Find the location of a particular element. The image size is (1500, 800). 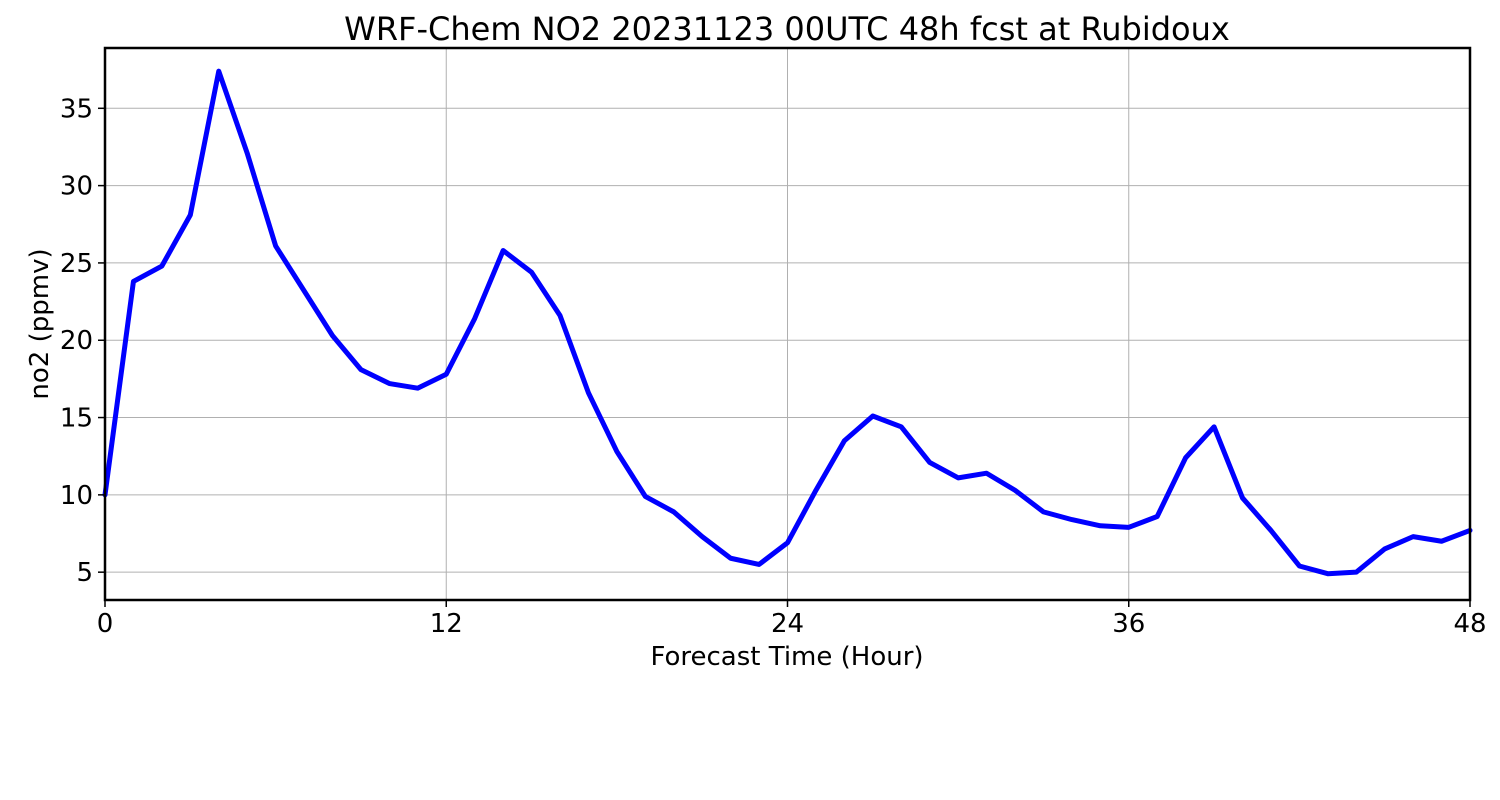

x-tick-label: 36 is located at coordinates (1128, 624).